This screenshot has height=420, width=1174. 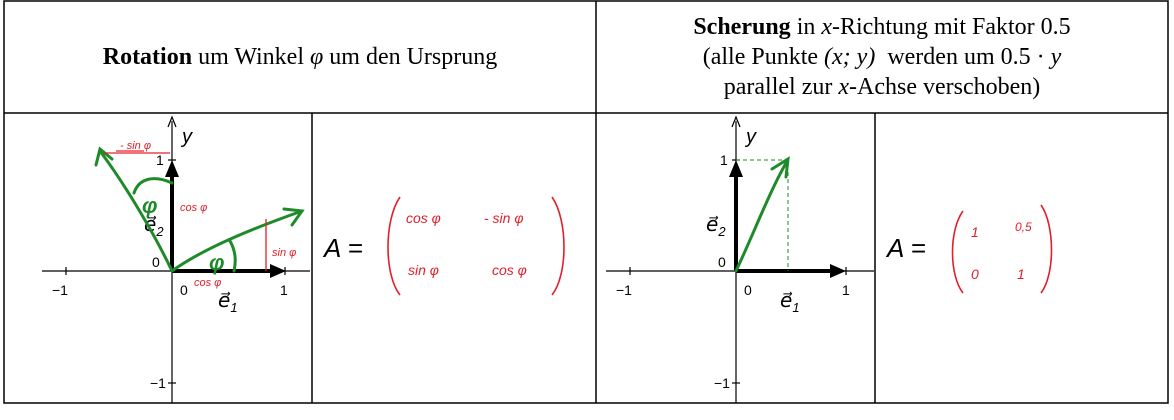 What do you see at coordinates (944, 87) in the screenshot?
I see `shear-line3-post: -Achse verschoben)` at bounding box center [944, 87].